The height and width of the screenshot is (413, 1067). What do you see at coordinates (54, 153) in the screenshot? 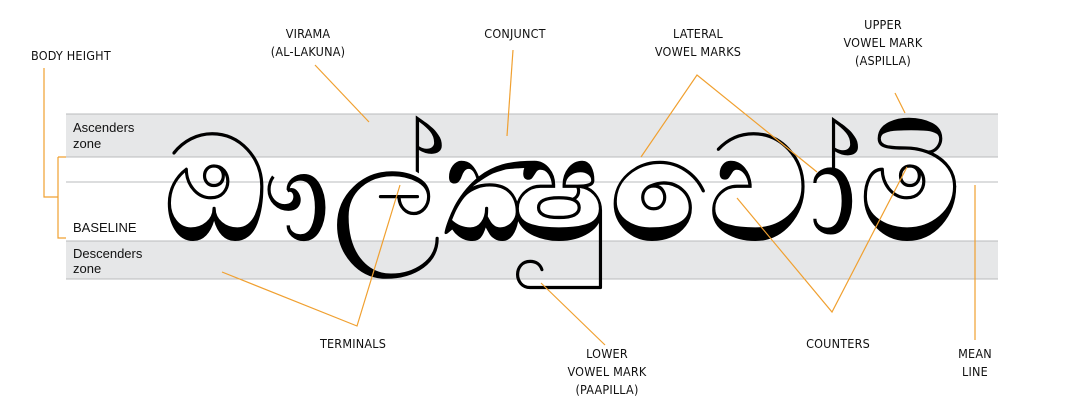
I see `body-height-bracket` at bounding box center [54, 153].